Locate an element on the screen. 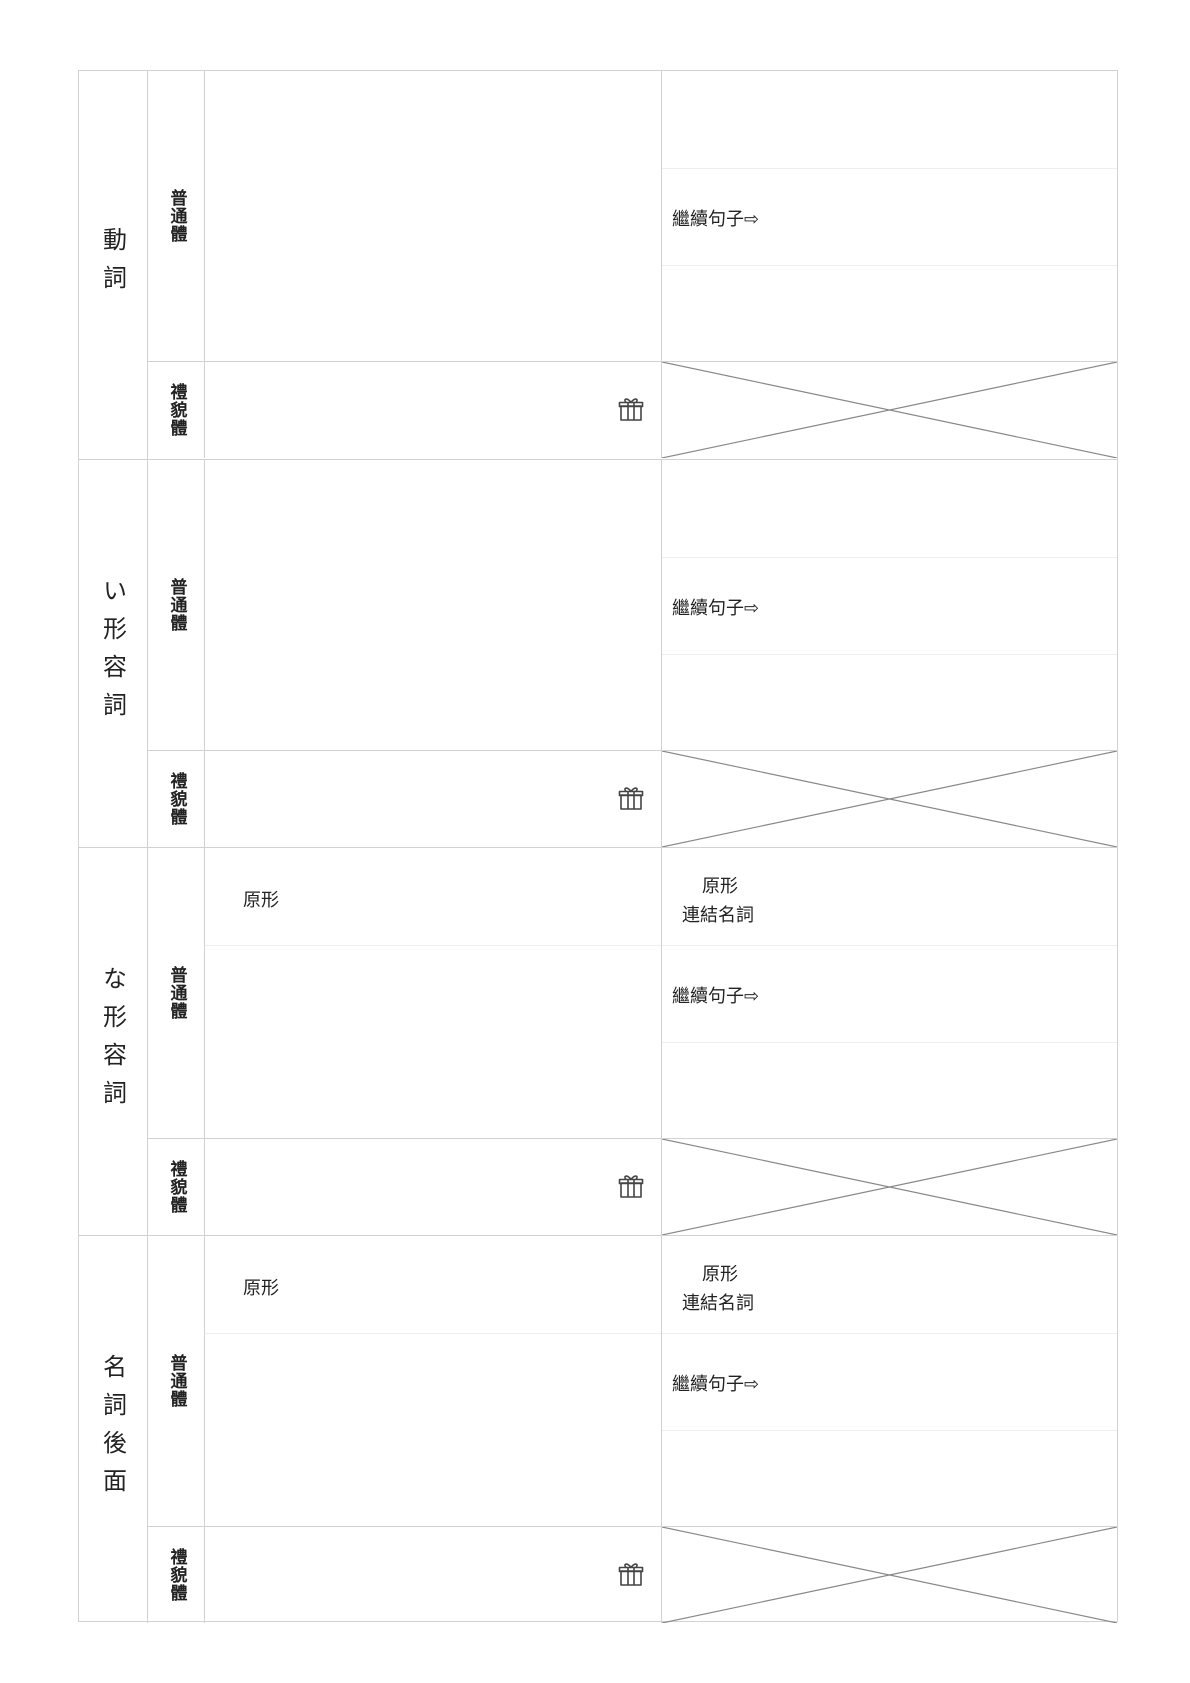 The width and height of the screenshot is (1190, 1683). category-cell: 名詞後面 is located at coordinates (113, 1429).